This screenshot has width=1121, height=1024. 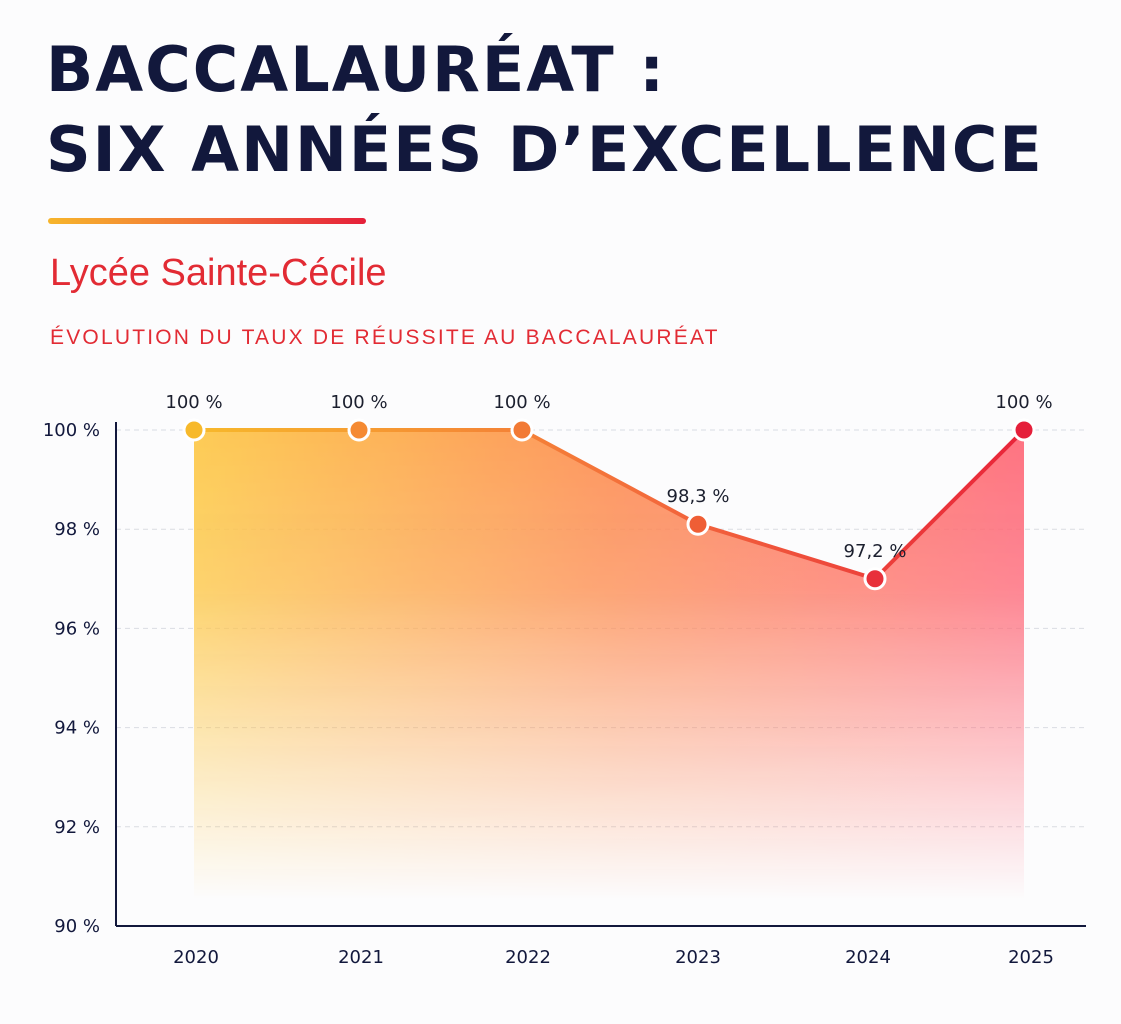 I want to click on title-line-2: SIX ANNÉES D’EXCELLENCE, so click(x=545, y=149).